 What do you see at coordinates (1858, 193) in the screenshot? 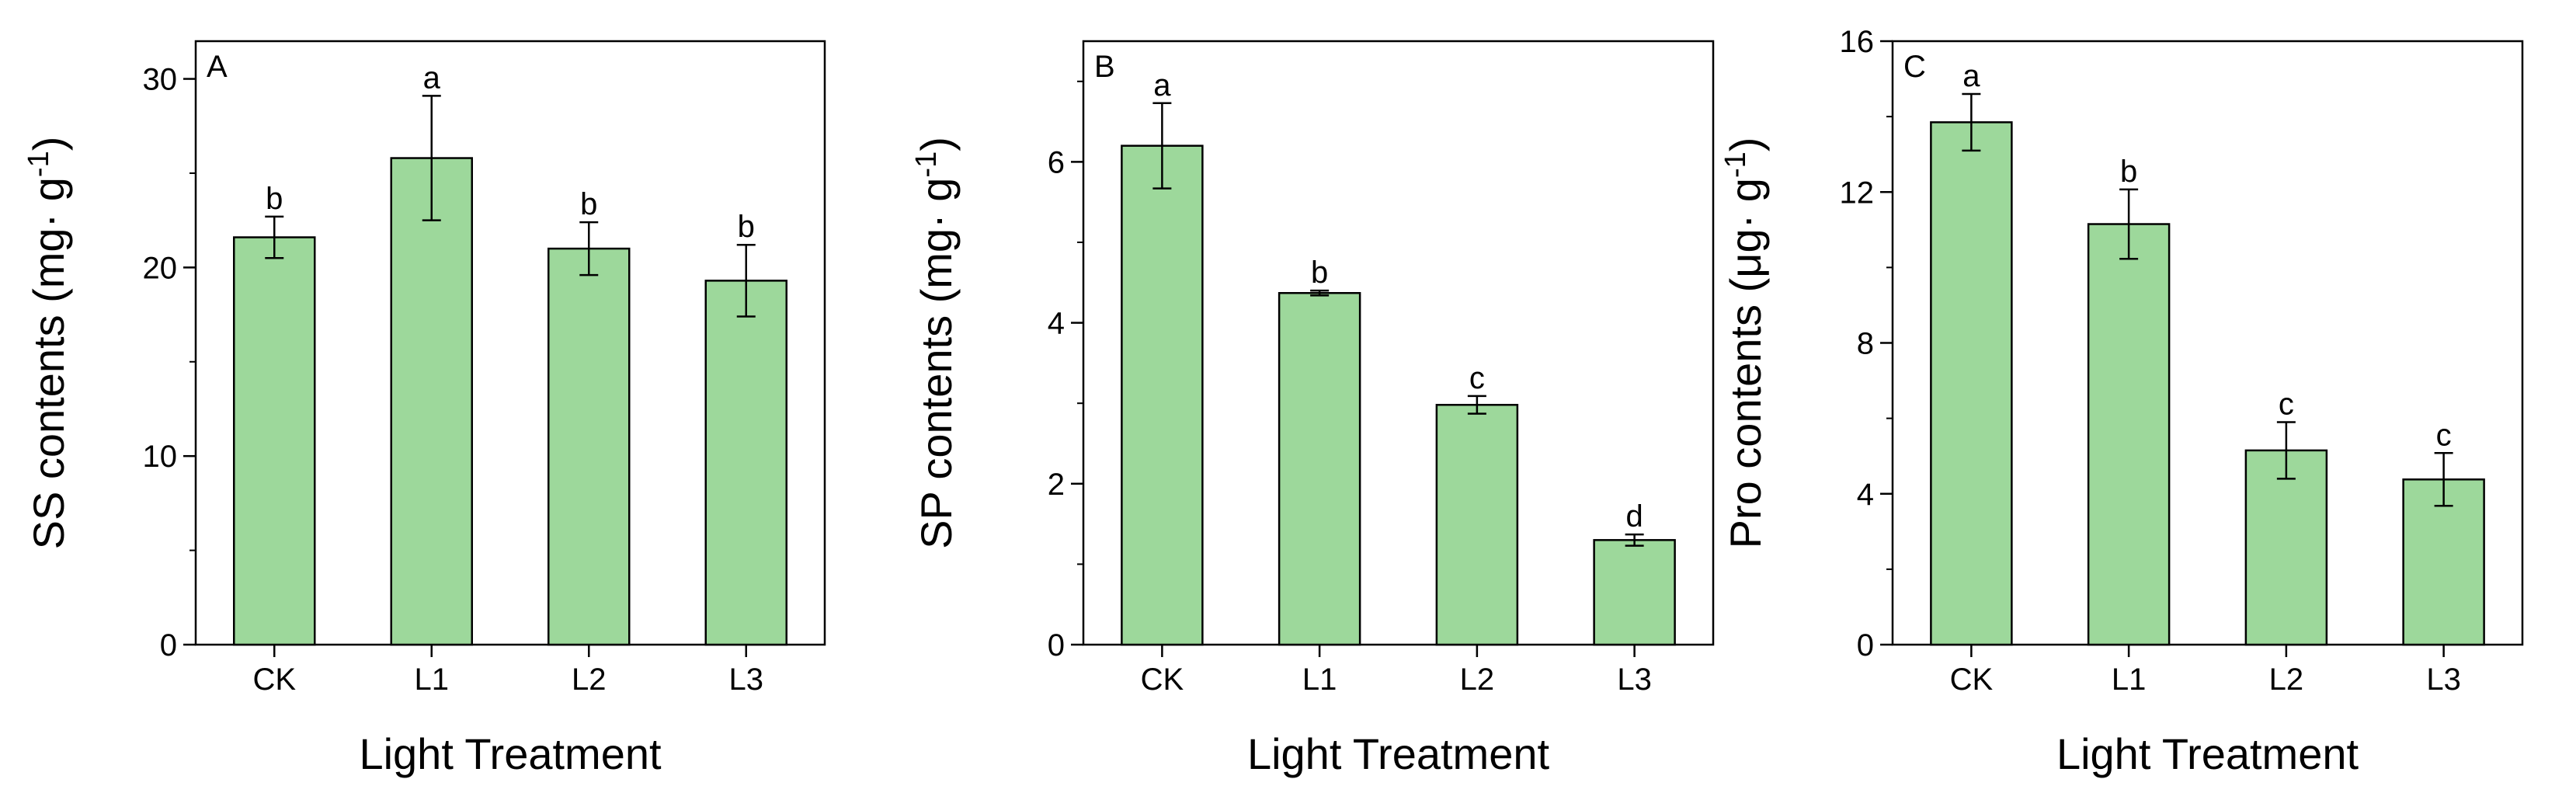
I see `y-tick-label: 12` at bounding box center [1858, 193].